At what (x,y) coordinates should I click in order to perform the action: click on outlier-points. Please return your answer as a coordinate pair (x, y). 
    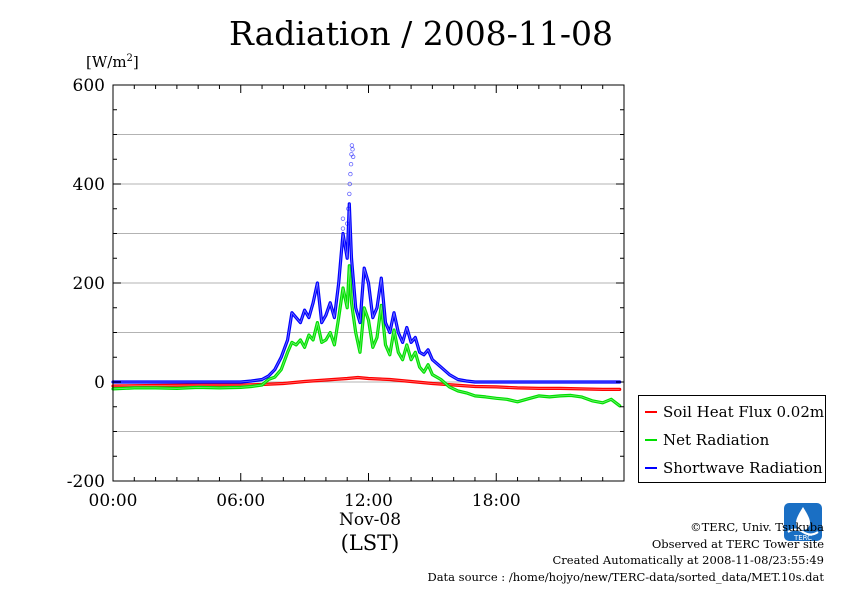
    Looking at the image, I should click on (348, 187).